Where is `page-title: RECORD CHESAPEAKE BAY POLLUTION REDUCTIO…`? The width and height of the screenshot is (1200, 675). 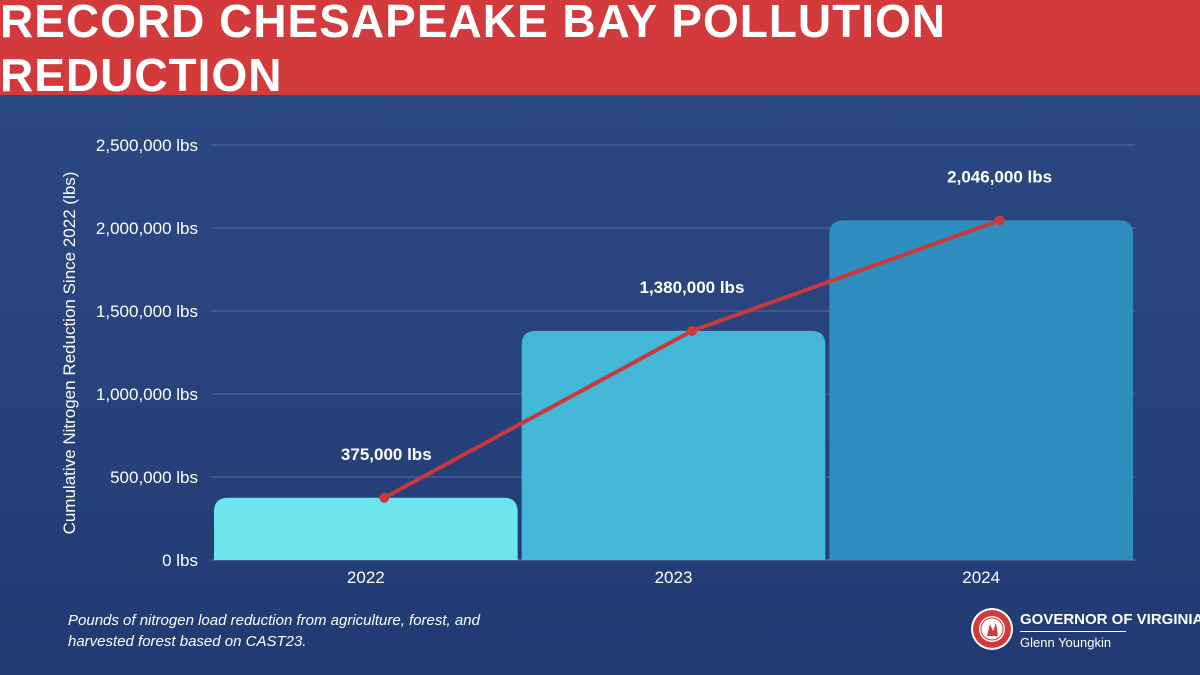
page-title: RECORD CHESAPEAKE BAY POLLUTION REDUCTIO… is located at coordinates (473, 50).